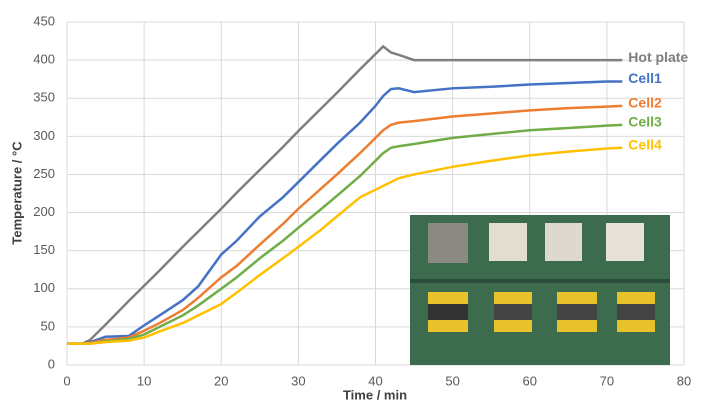 The width and height of the screenshot is (704, 411). What do you see at coordinates (44, 287) in the screenshot?
I see `y-tick-label: 100` at bounding box center [44, 287].